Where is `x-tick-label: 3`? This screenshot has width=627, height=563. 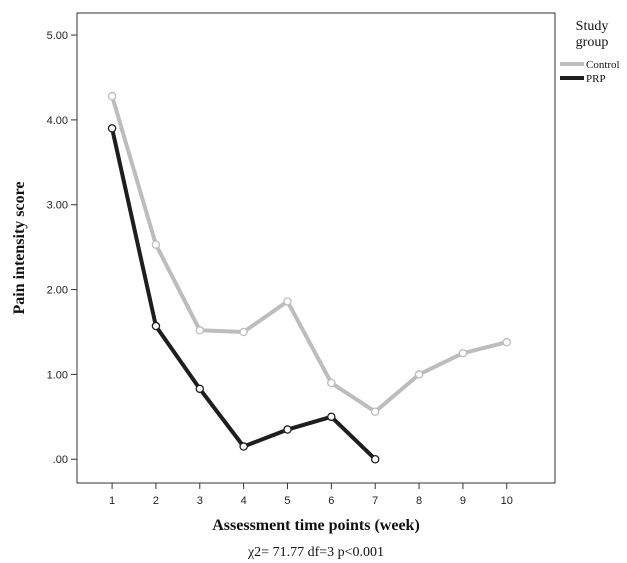
x-tick-label: 3 is located at coordinates (200, 501).